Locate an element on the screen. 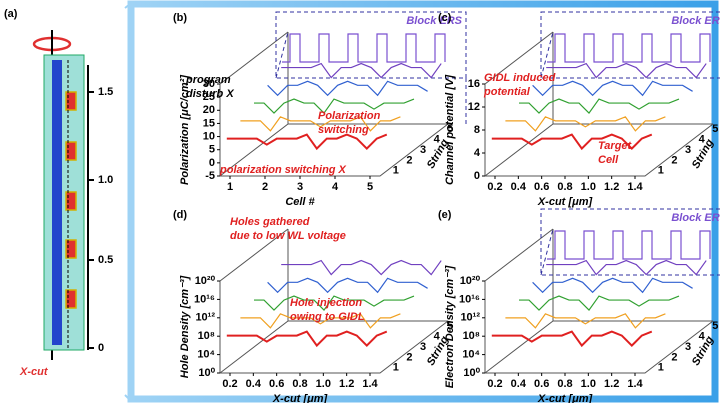 The image size is (720, 403). y-tick-label: 10¹⁶ is located at coordinates (469, 299).